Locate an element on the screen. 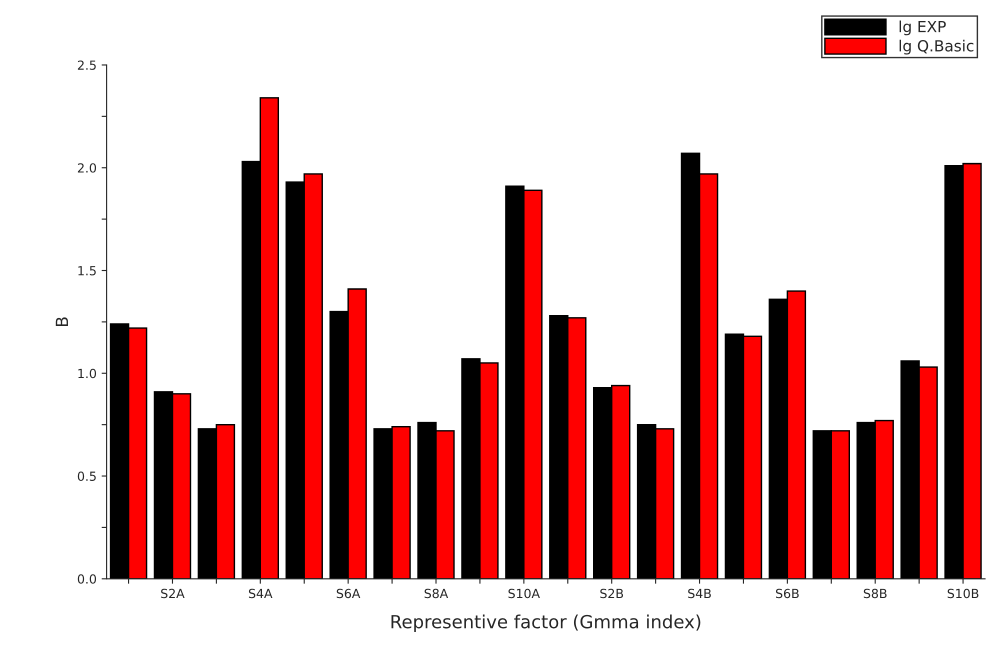 This screenshot has height=663, width=987. x-tick-label: S2A is located at coordinates (173, 593).